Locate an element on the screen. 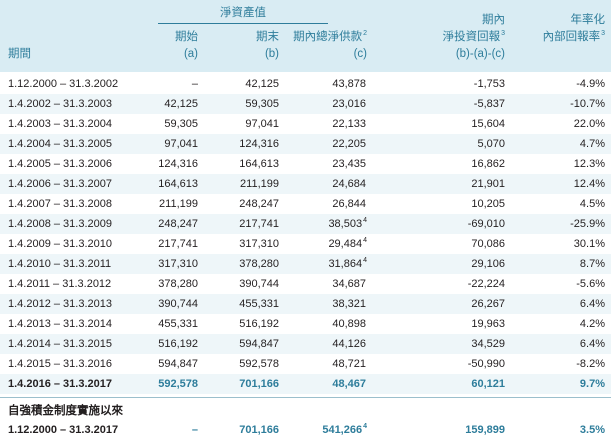  investment-return-cell: 5,070 is located at coordinates (491, 144).